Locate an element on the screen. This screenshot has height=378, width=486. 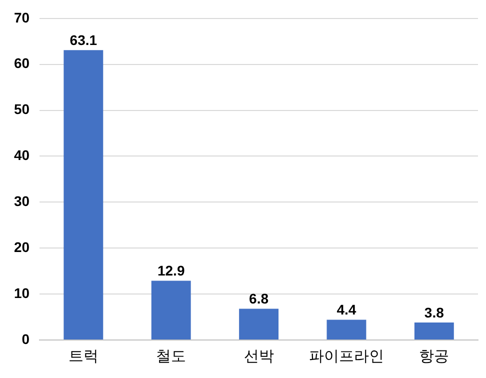
data-label: 12.9 is located at coordinates (171, 270).